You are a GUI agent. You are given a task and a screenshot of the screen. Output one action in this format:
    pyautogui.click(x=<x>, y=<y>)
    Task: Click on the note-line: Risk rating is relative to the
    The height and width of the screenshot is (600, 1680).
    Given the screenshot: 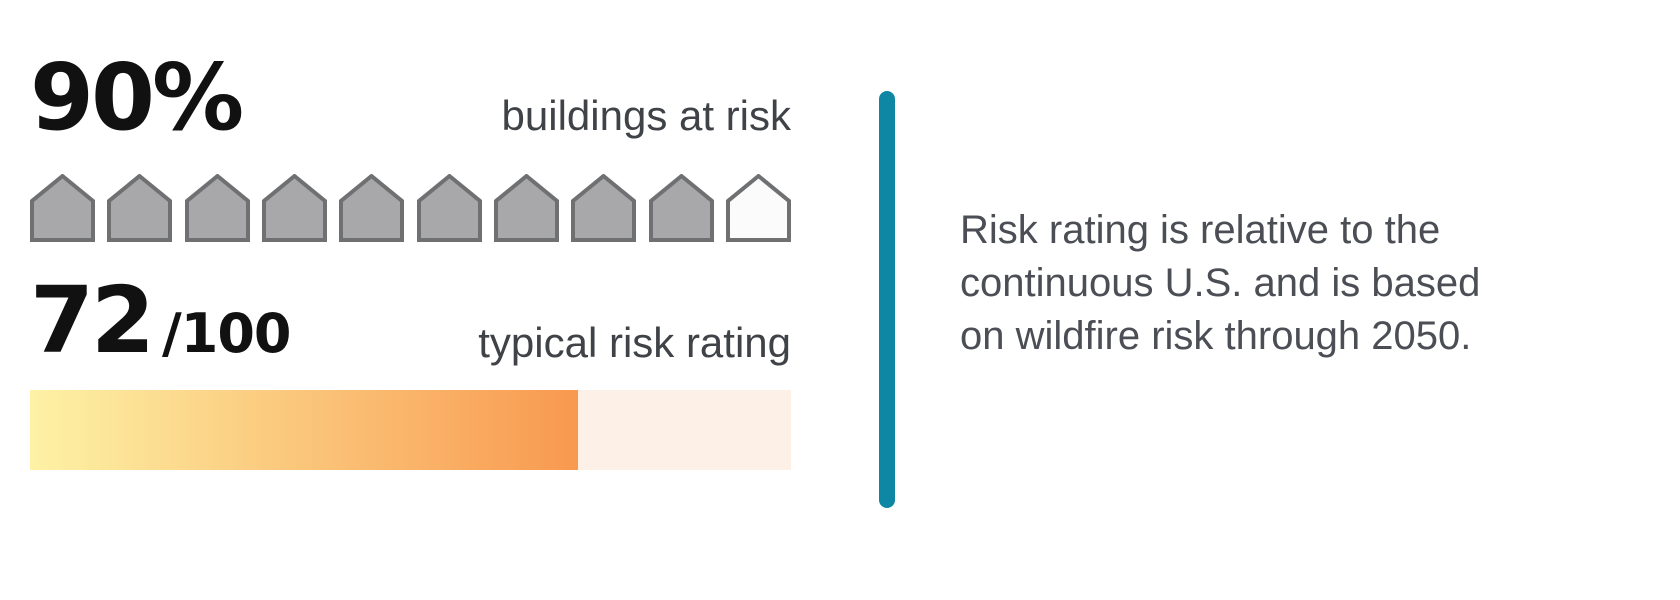 What is the action you would take?
    pyautogui.click(x=1200, y=230)
    